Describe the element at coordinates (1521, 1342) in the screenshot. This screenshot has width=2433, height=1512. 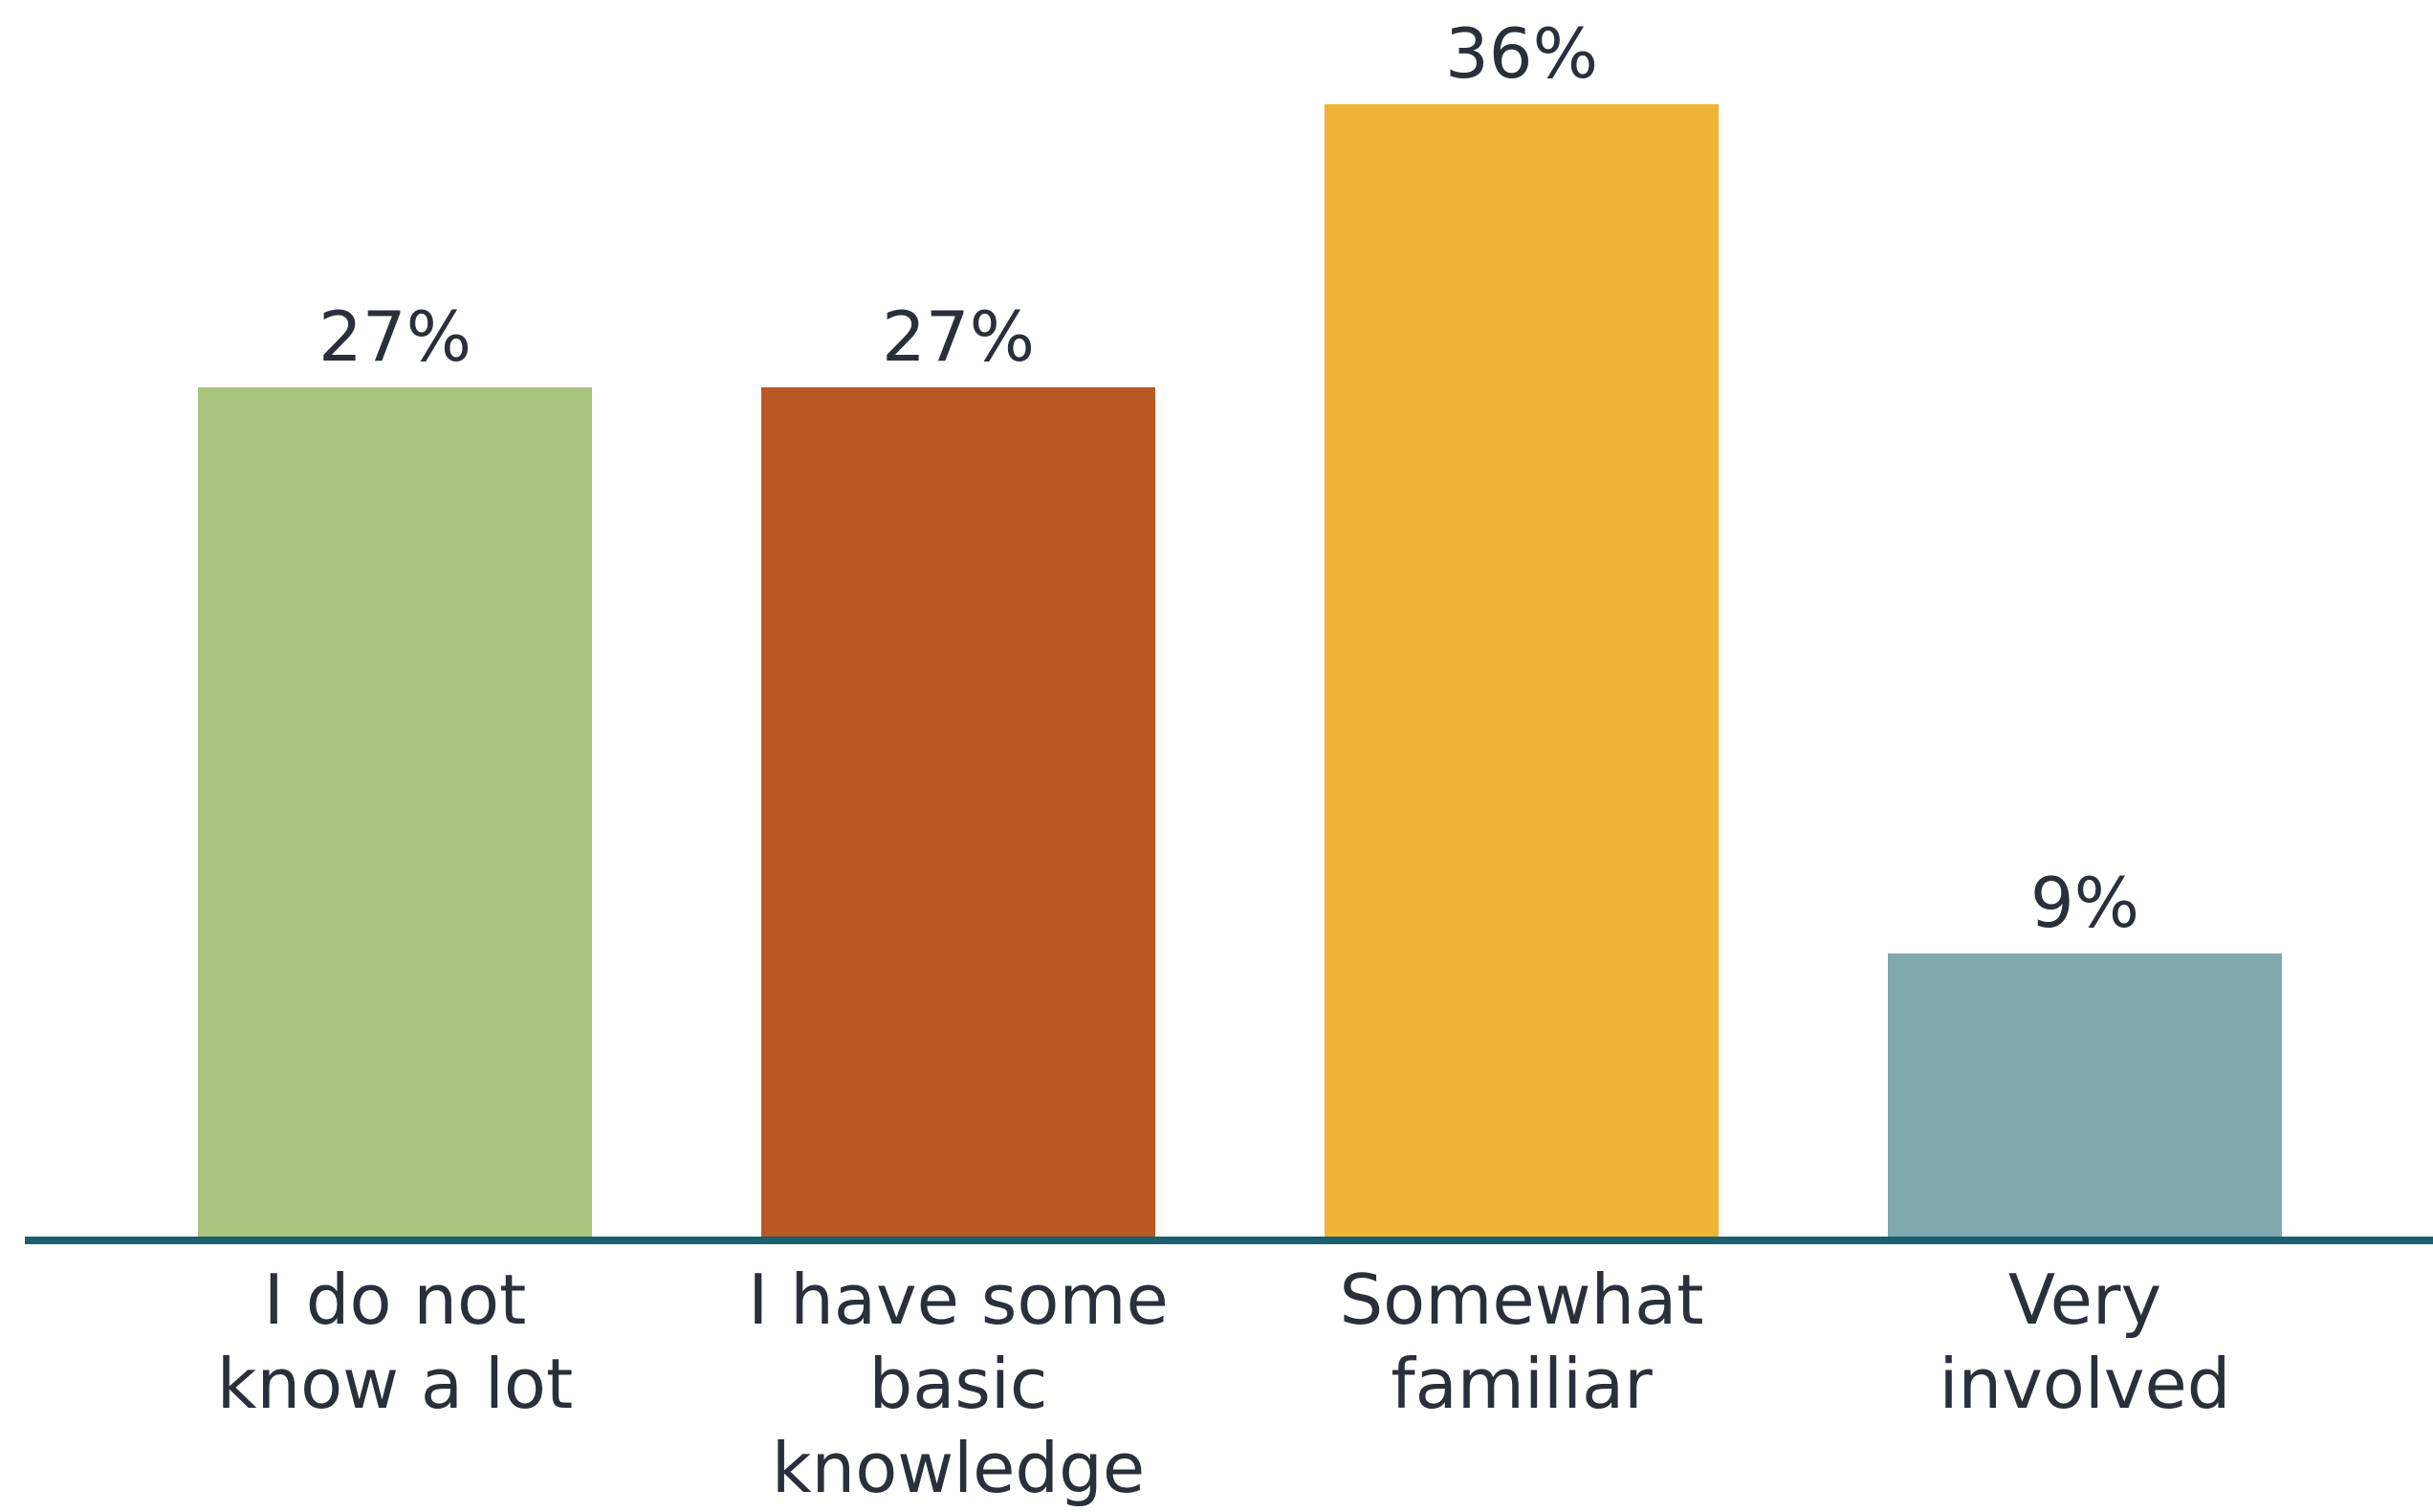
I see `category-label-3: Somewhat familiar` at that location.